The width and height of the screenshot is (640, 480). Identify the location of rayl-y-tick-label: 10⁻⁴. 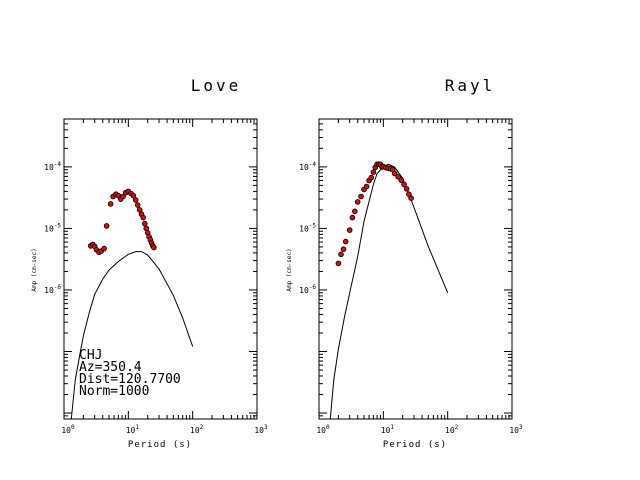
(307, 166).